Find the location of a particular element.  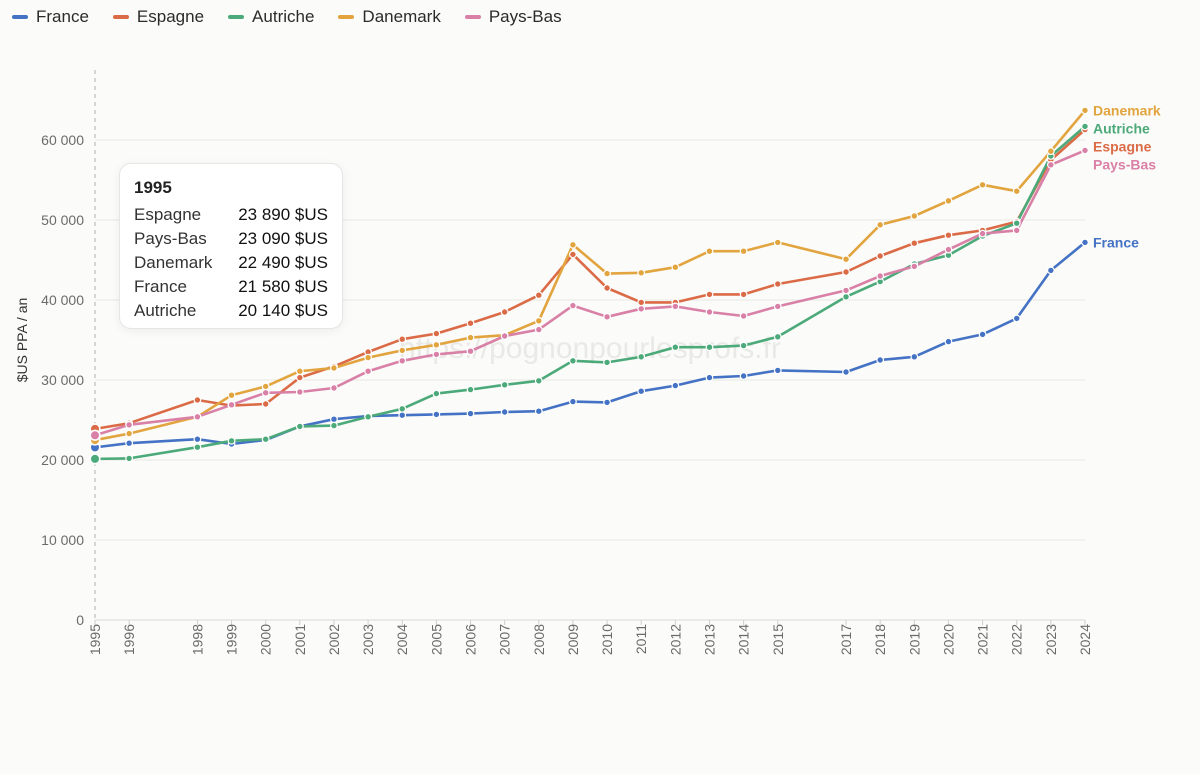

legend-item-pays-bas: Pays-Bas is located at coordinates (513, 17).